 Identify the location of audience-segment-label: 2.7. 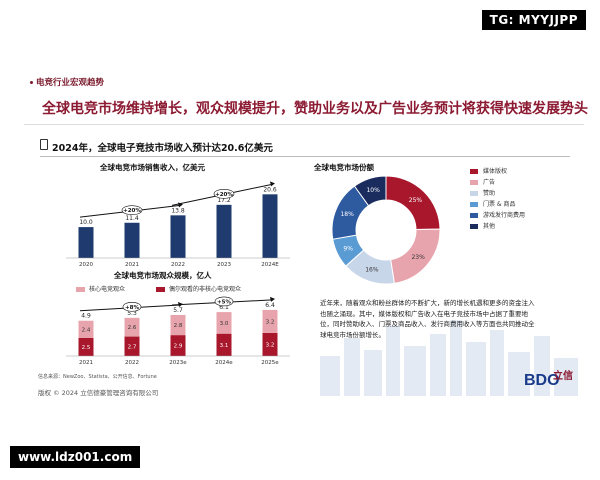
(132, 347).